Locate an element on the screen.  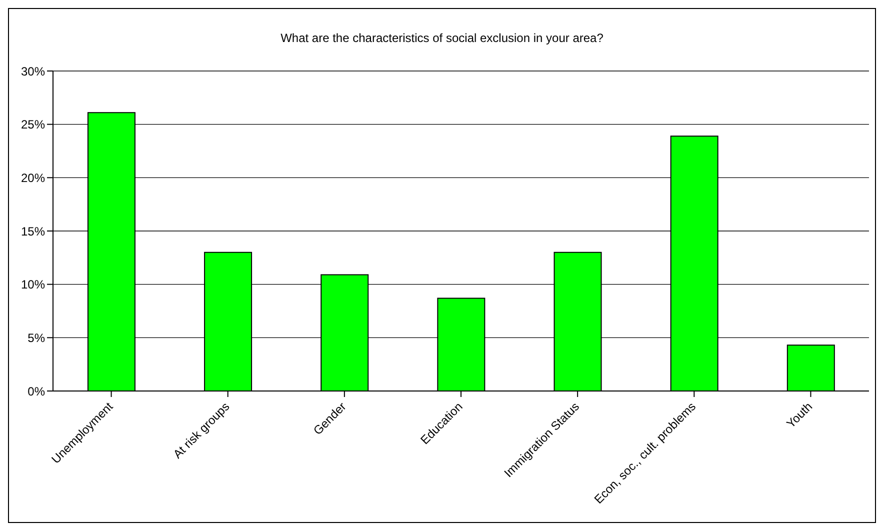
y-tick-label: 5% is located at coordinates (37, 337).